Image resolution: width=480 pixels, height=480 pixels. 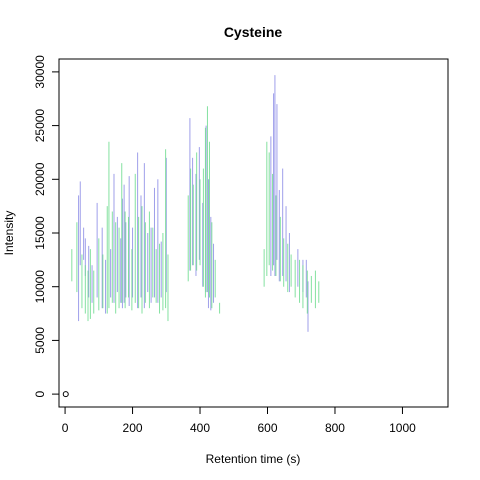 What do you see at coordinates (253, 459) in the screenshot?
I see `x-axis-label: Retention time (s)` at bounding box center [253, 459].